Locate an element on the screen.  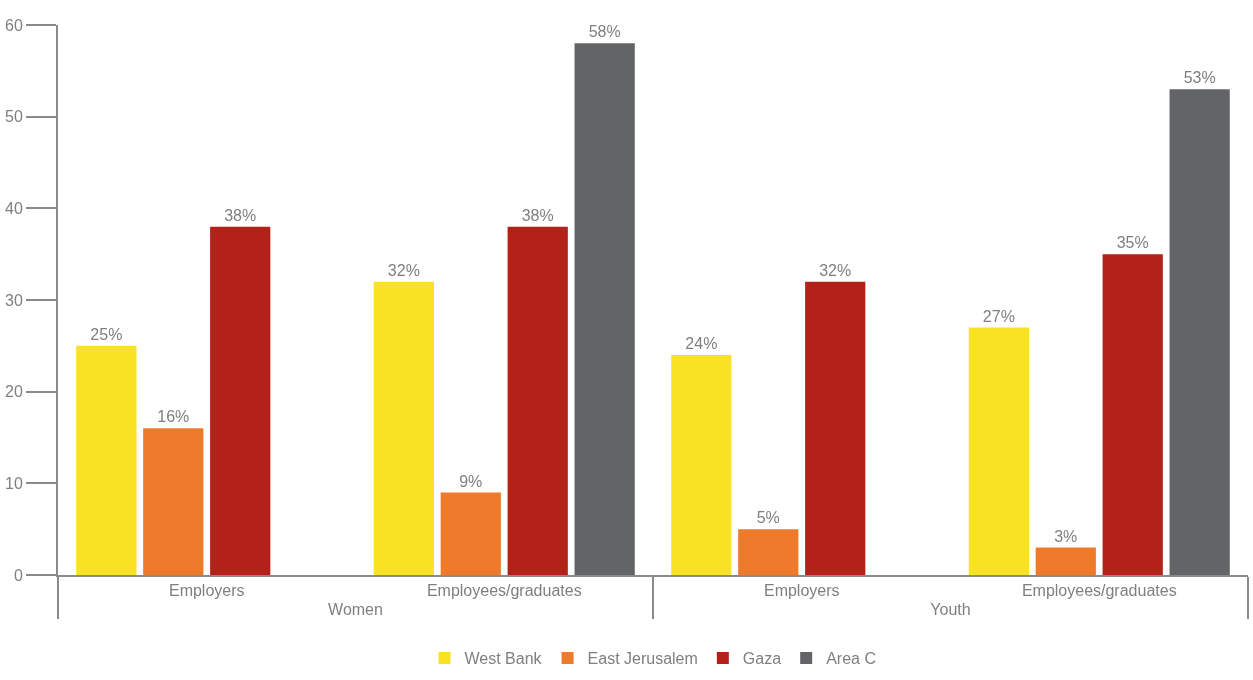
data-label: 24% is located at coordinates (701, 343).